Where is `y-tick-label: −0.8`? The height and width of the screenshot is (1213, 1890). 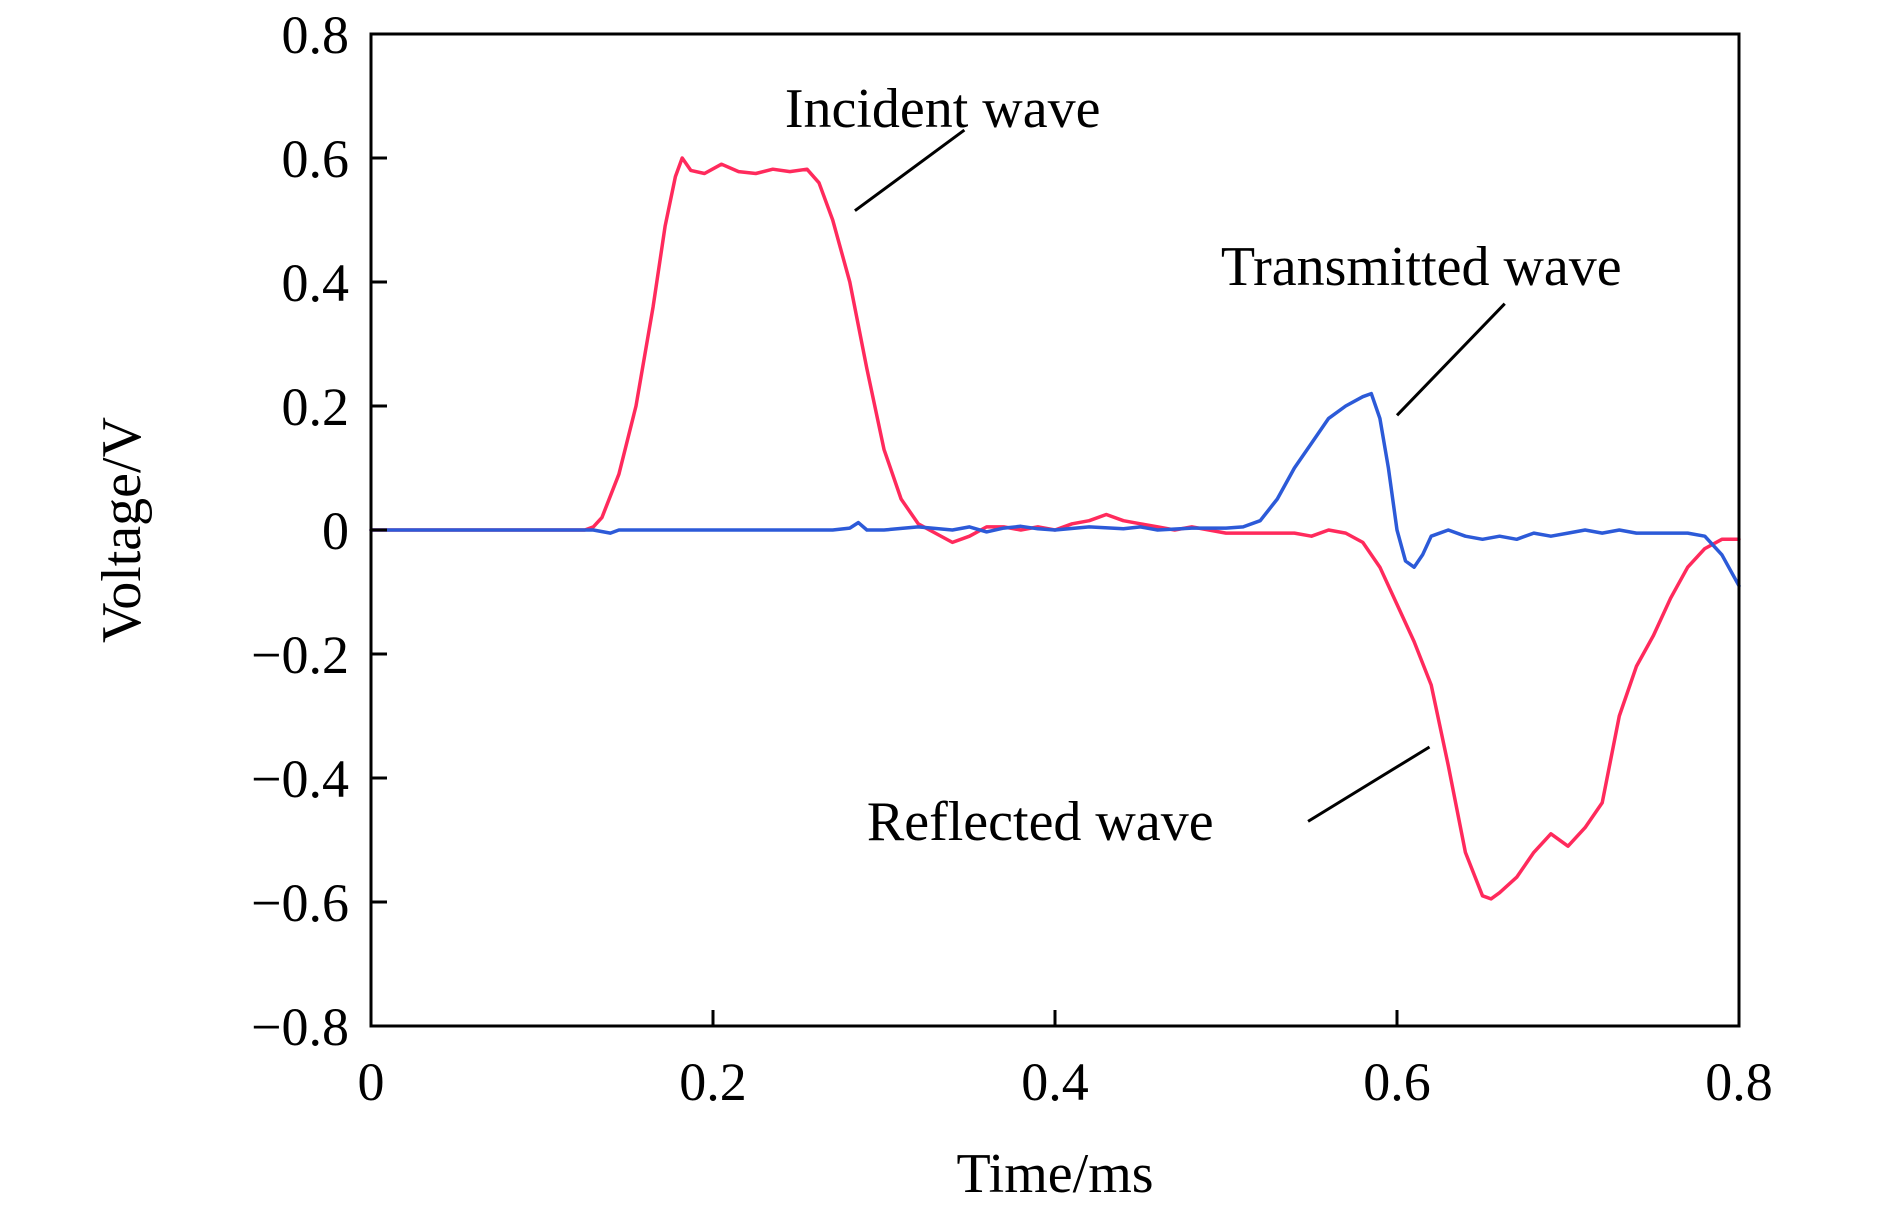
y-tick-label: −0.8 is located at coordinates (300, 1027).